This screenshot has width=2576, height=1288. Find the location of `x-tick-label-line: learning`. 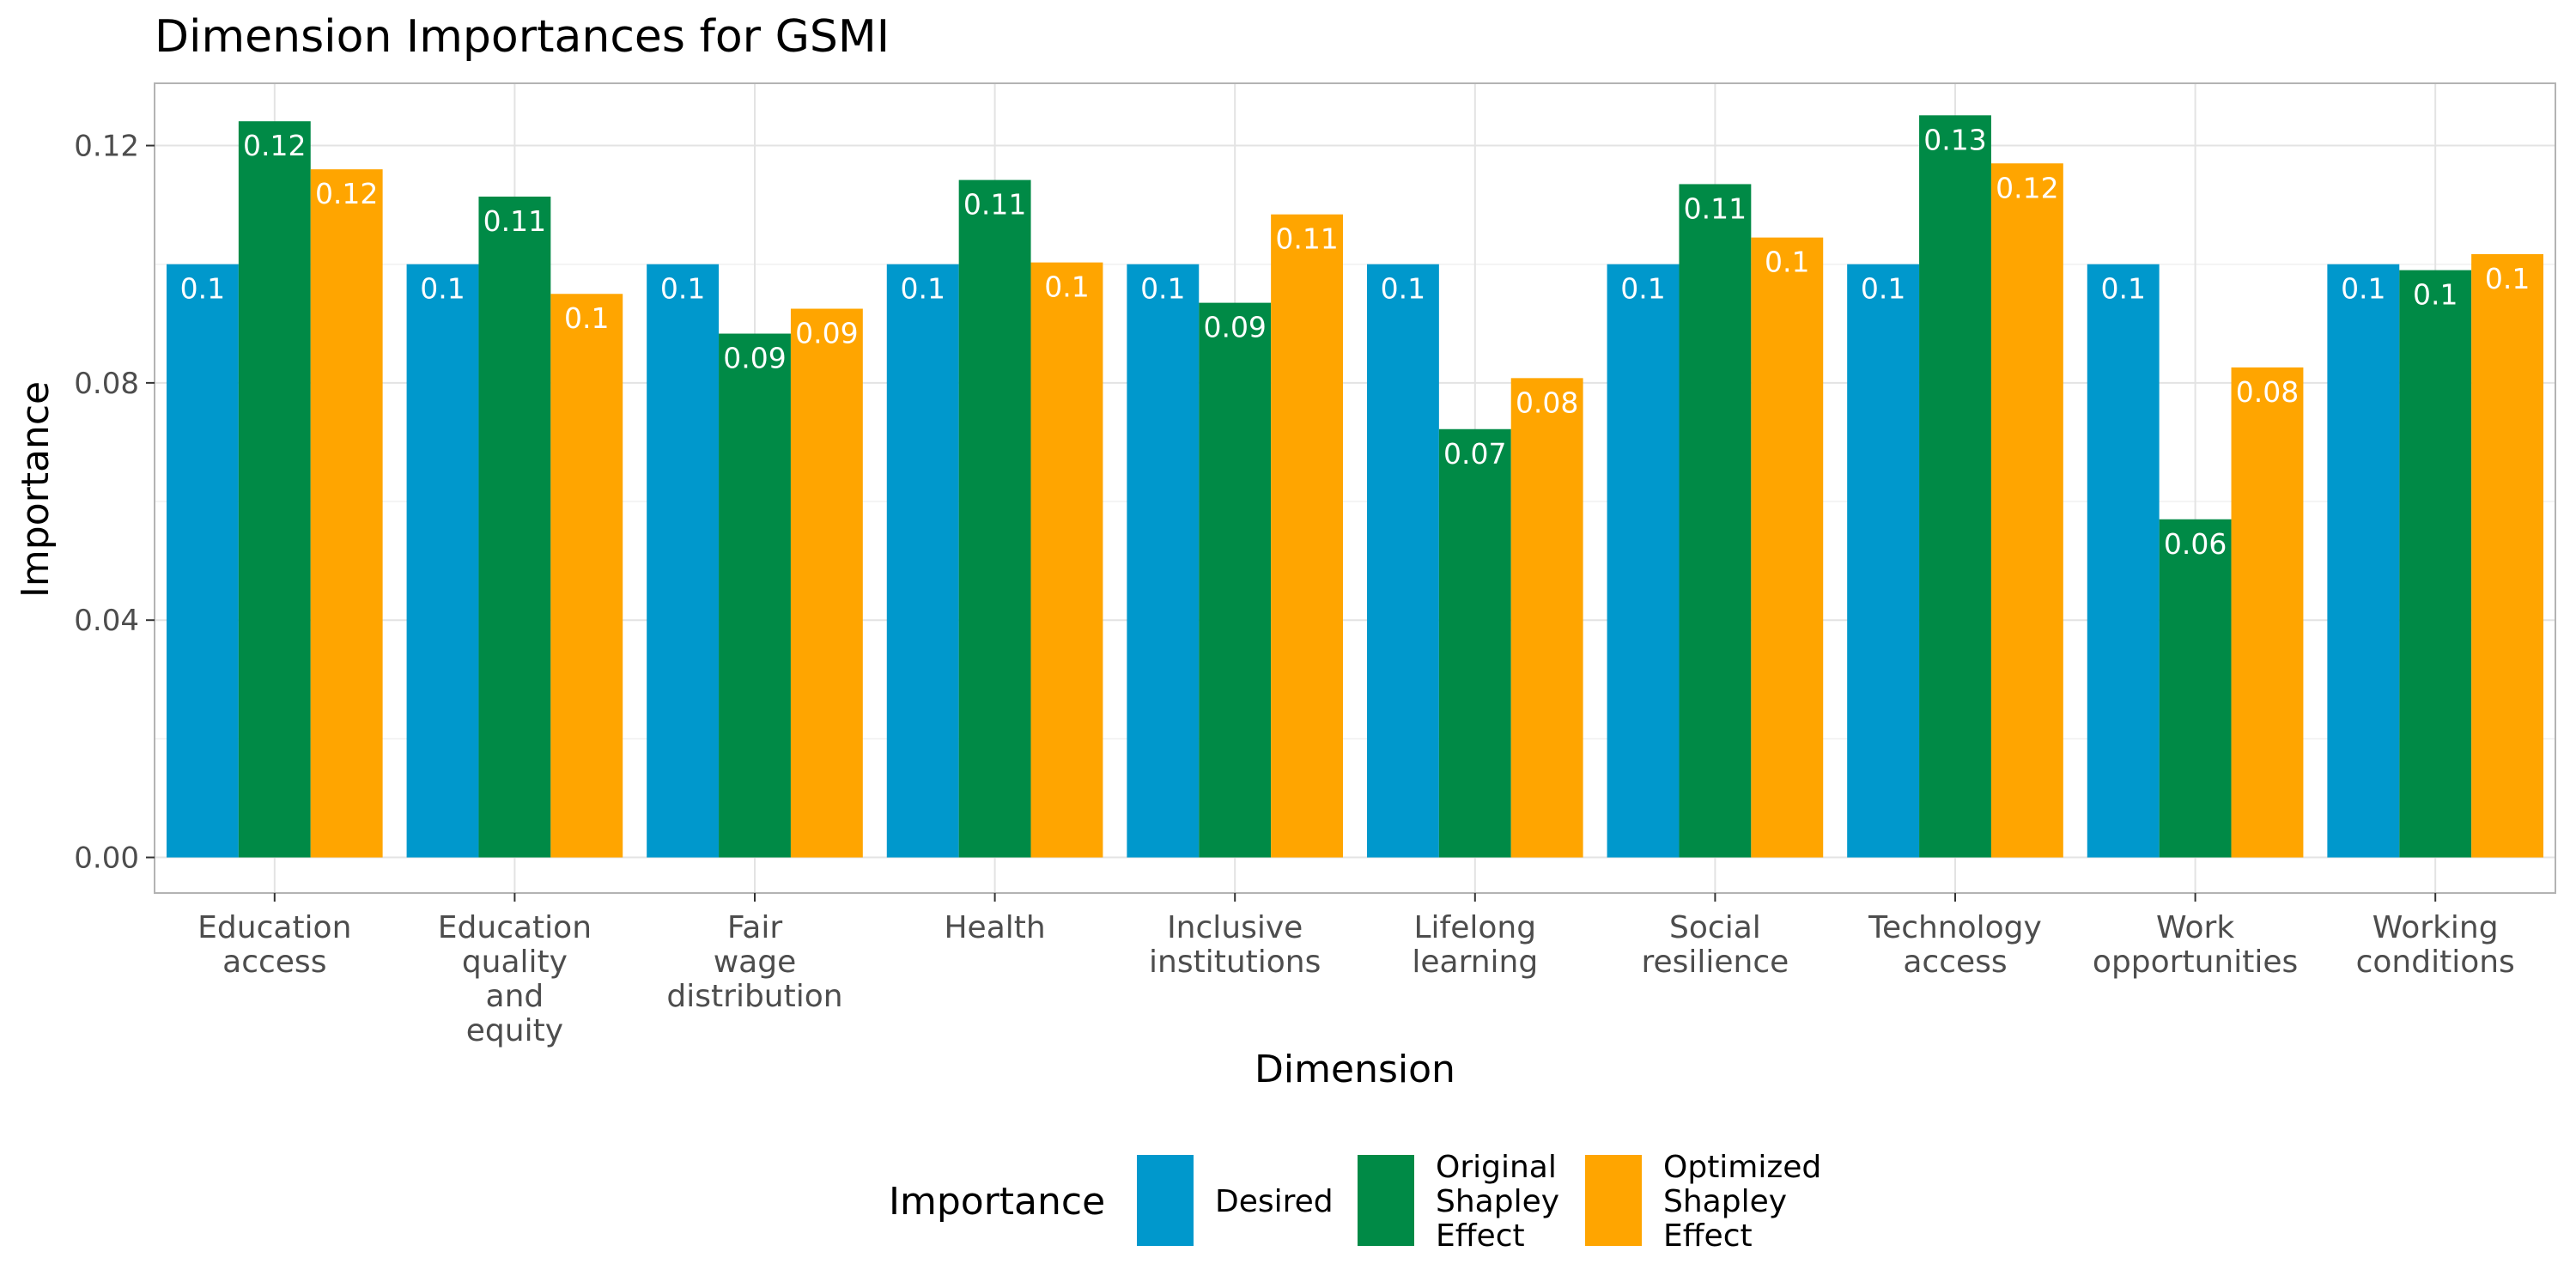

x-tick-label-line: learning is located at coordinates (1475, 962).